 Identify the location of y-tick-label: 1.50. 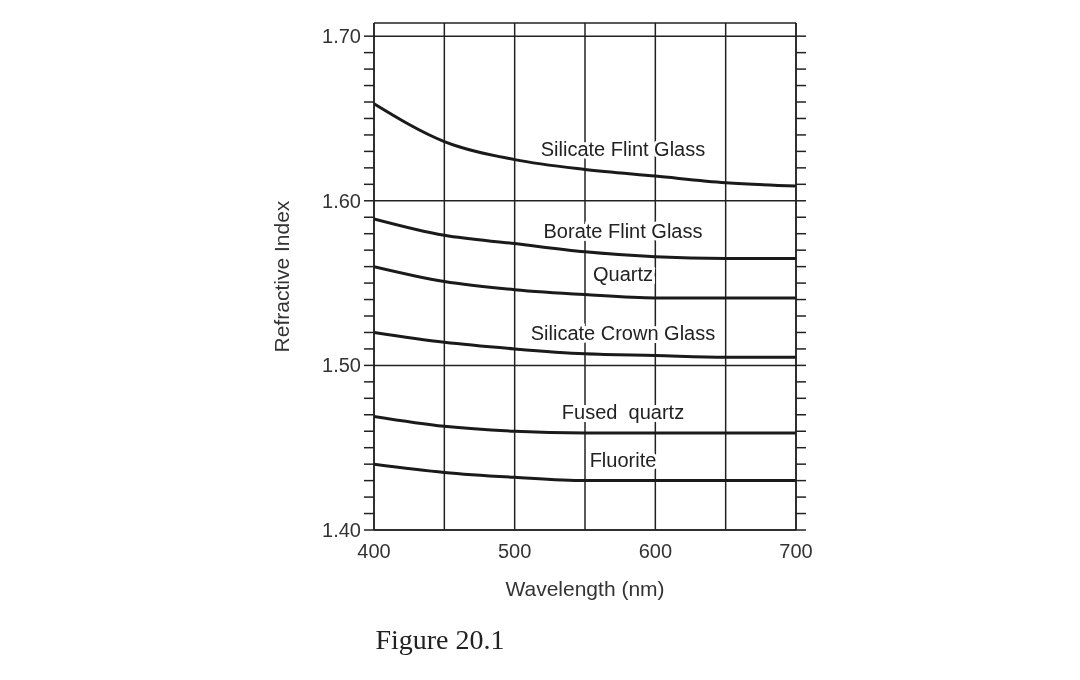
(341, 365).